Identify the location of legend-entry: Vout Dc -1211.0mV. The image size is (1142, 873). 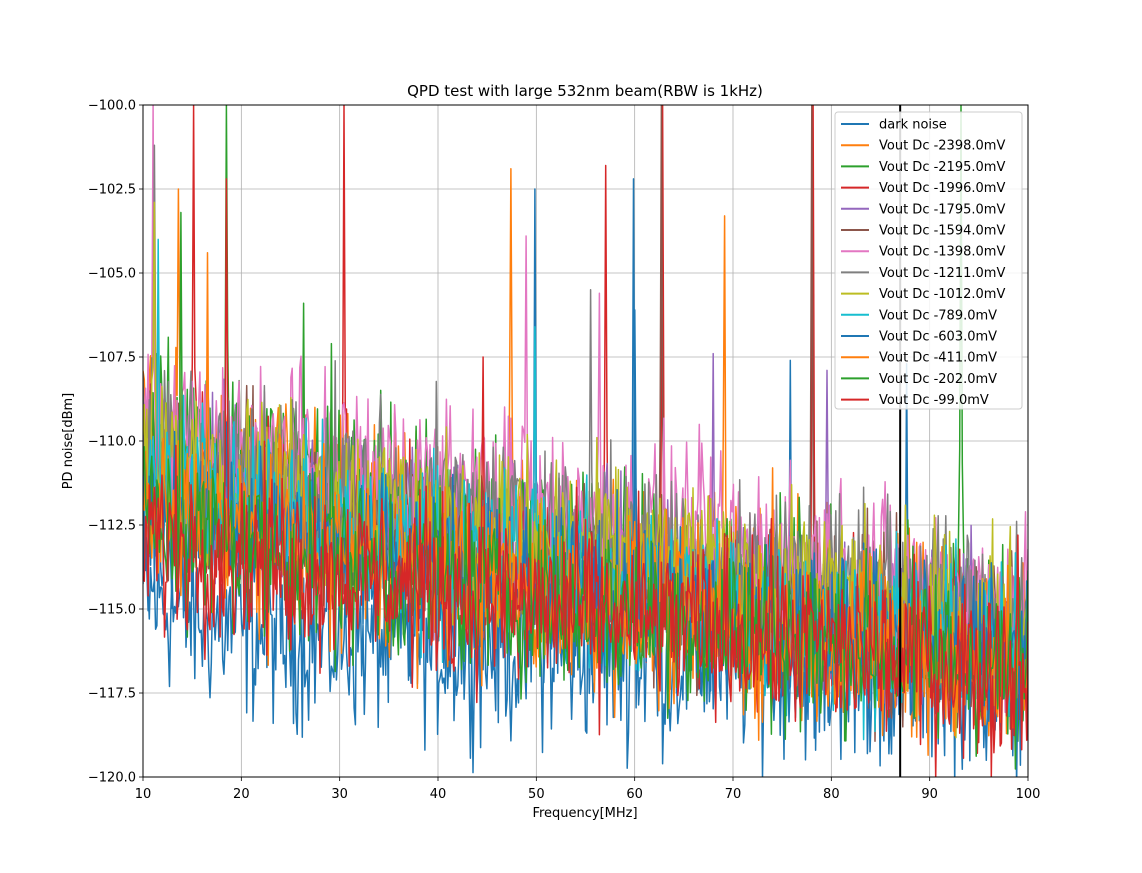
(942, 273).